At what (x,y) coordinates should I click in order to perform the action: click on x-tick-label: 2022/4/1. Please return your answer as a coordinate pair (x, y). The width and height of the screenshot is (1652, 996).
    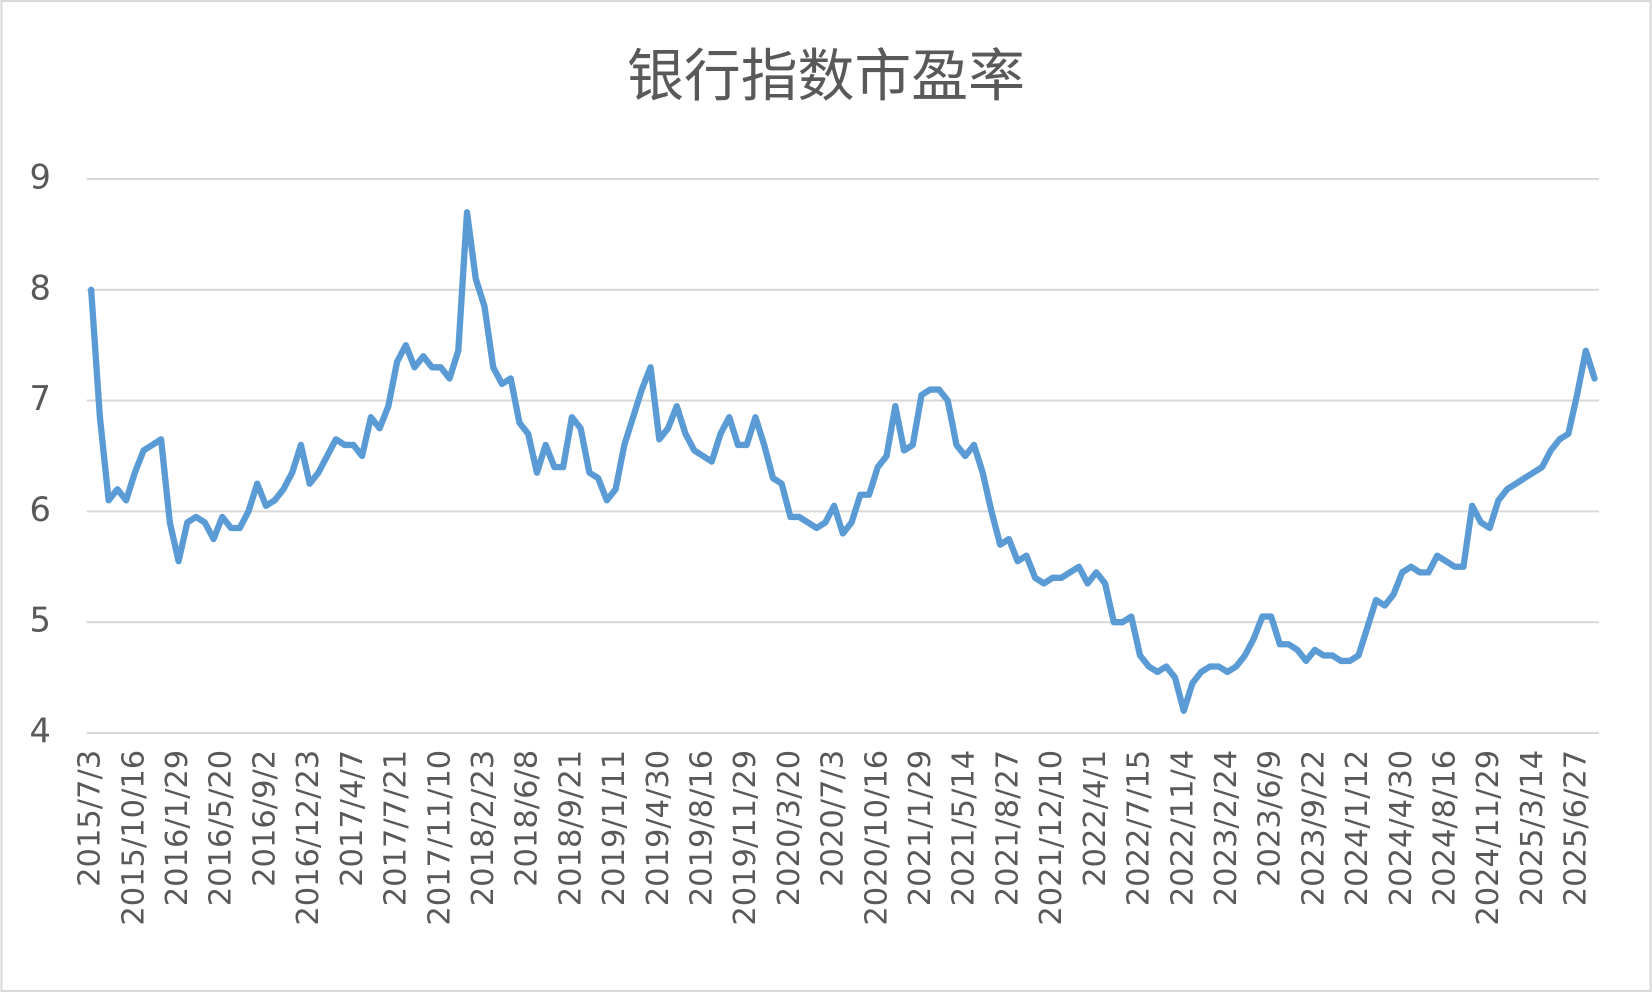
    Looking at the image, I should click on (1095, 818).